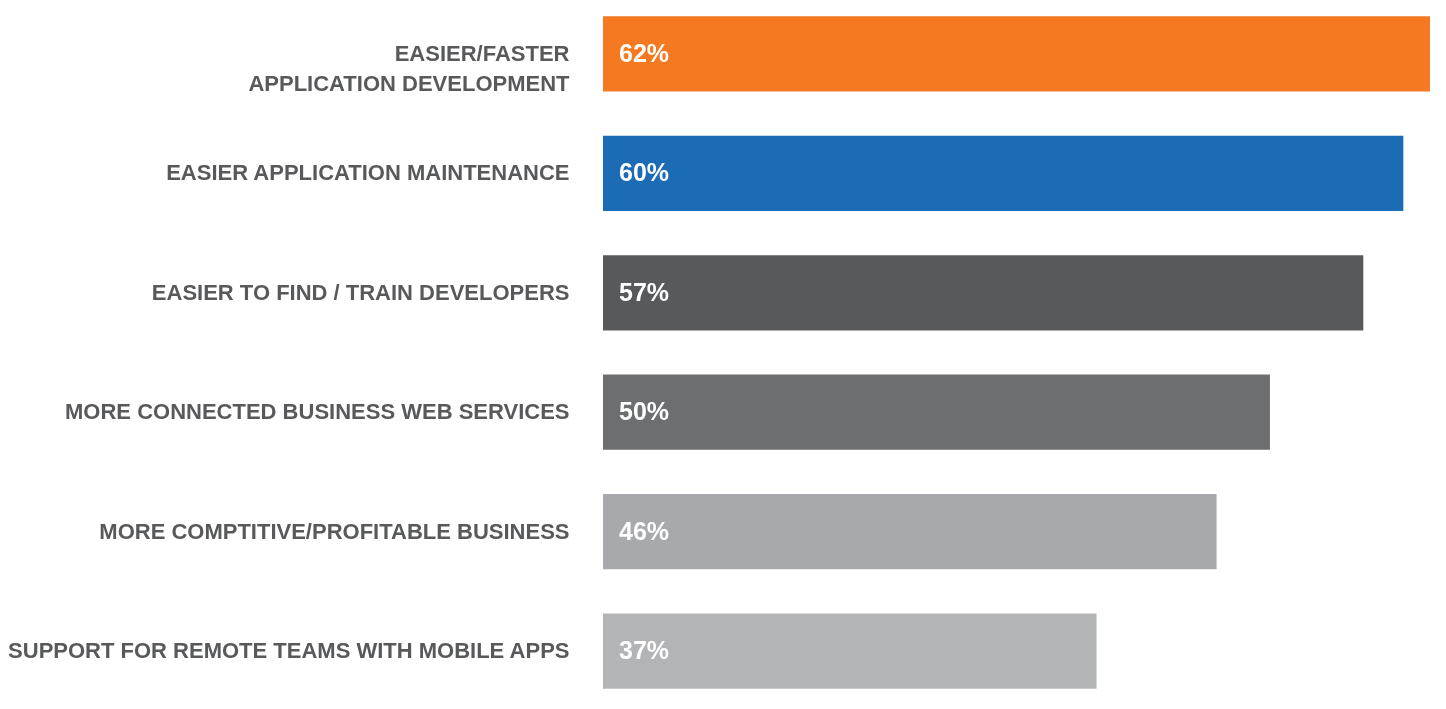 This screenshot has width=1446, height=709. What do you see at coordinates (644, 530) in the screenshot?
I see `data-label: 46%` at bounding box center [644, 530].